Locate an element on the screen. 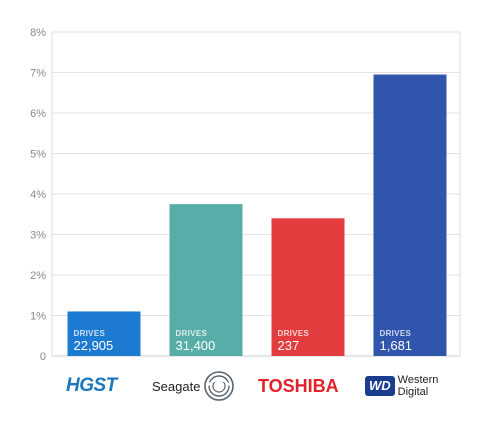  toshiba-logo: TOSHIBA is located at coordinates (298, 386).